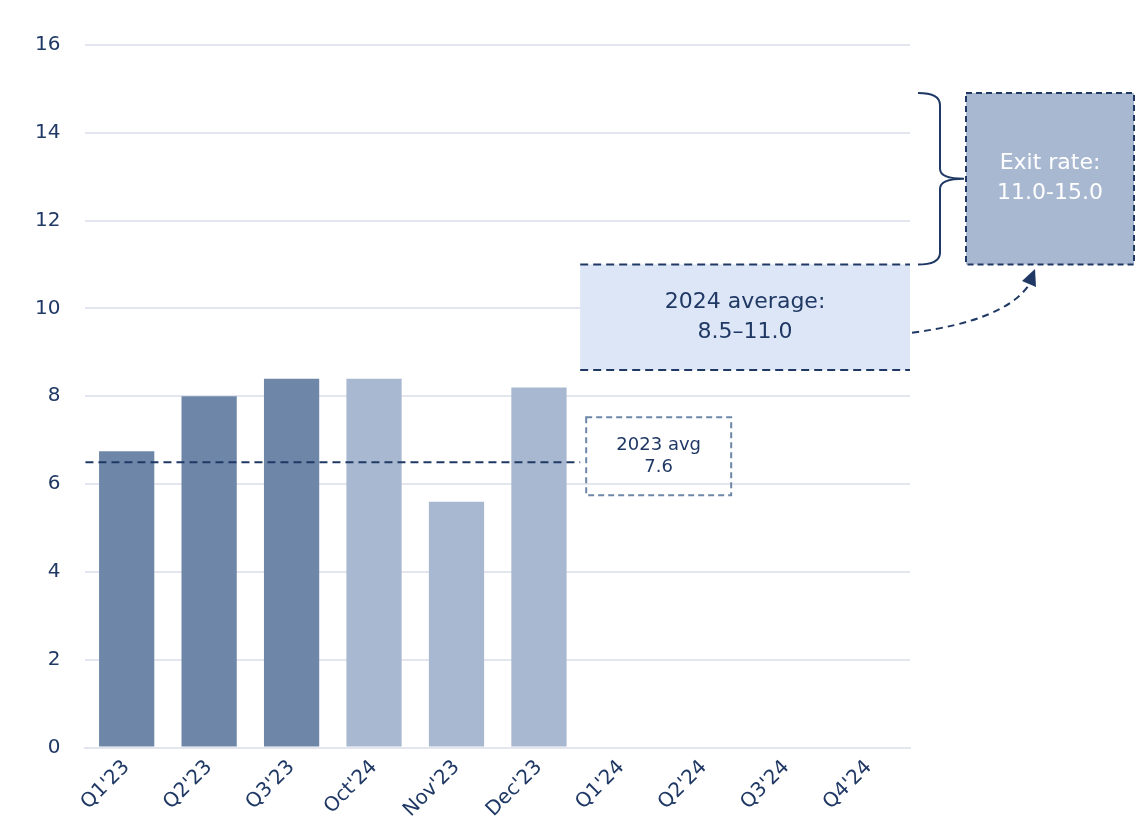 The width and height of the screenshot is (1137, 835). I want to click on y-tick-label: 16, so click(48, 43).